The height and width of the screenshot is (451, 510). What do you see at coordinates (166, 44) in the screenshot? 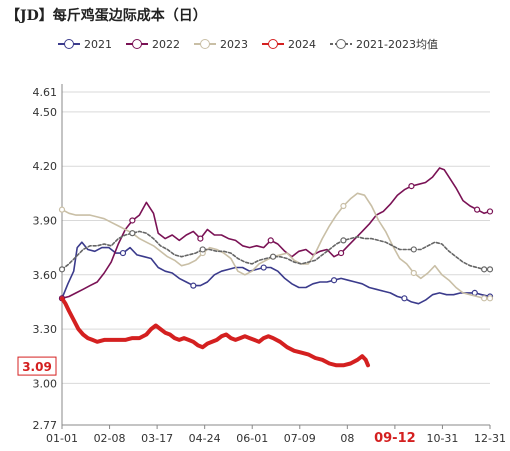
I see `legend-label: 2022` at bounding box center [166, 44].